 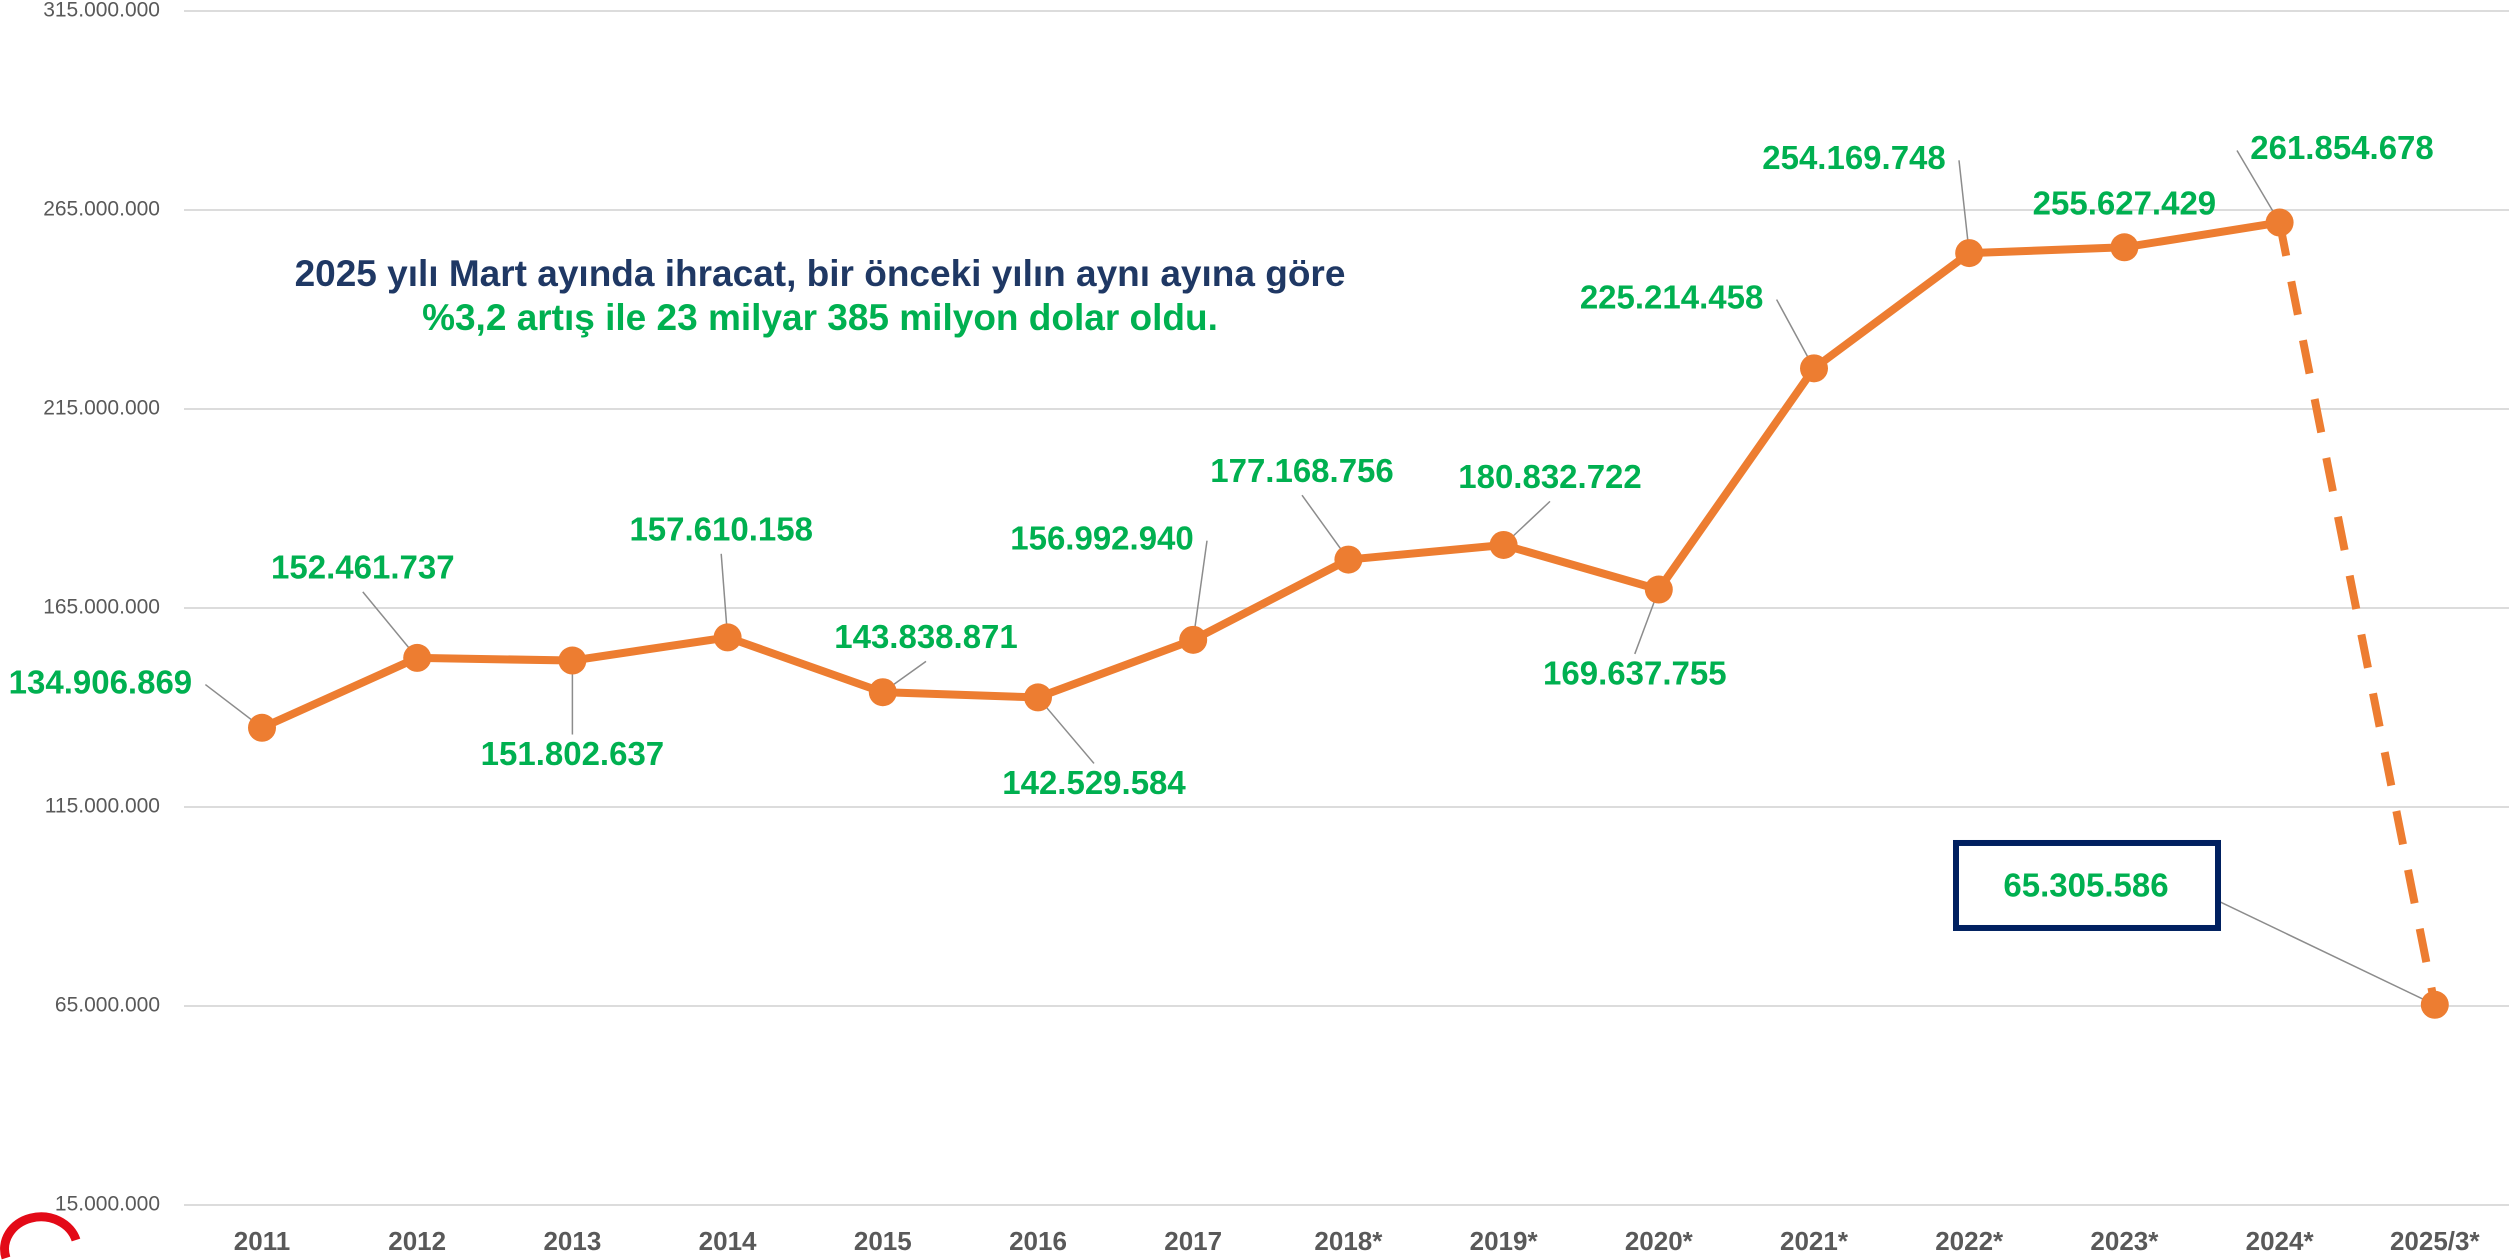 What do you see at coordinates (2280, 1241) in the screenshot?
I see `x-tick-label: 2024*` at bounding box center [2280, 1241].